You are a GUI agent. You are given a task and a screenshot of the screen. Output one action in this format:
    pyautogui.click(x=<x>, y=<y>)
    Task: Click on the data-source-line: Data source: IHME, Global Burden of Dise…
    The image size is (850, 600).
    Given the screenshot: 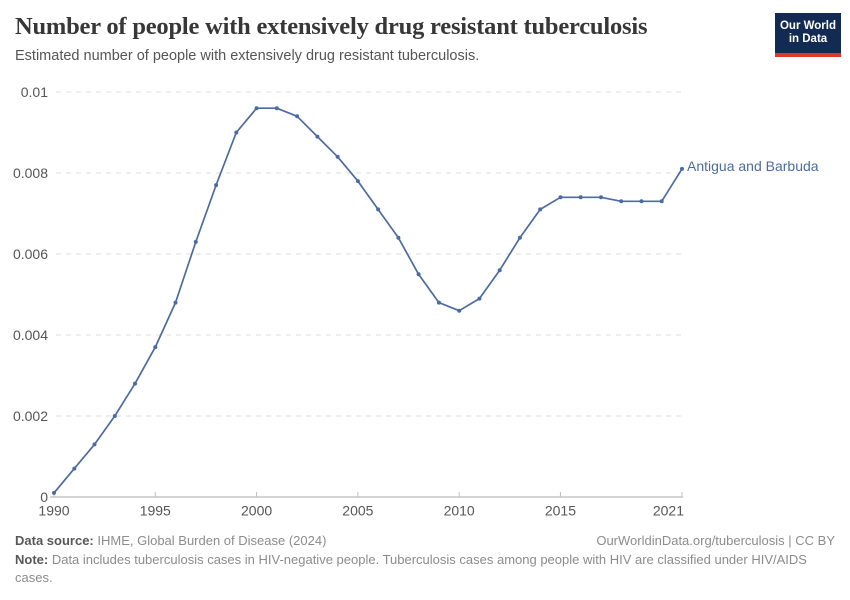 What is the action you would take?
    pyautogui.click(x=170, y=541)
    